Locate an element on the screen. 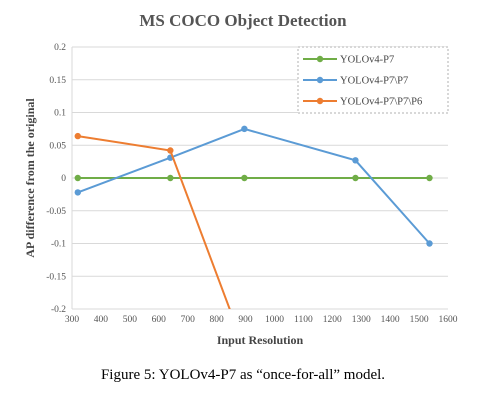 The image size is (486, 404). x-tick-label: 1500 is located at coordinates (419, 320).